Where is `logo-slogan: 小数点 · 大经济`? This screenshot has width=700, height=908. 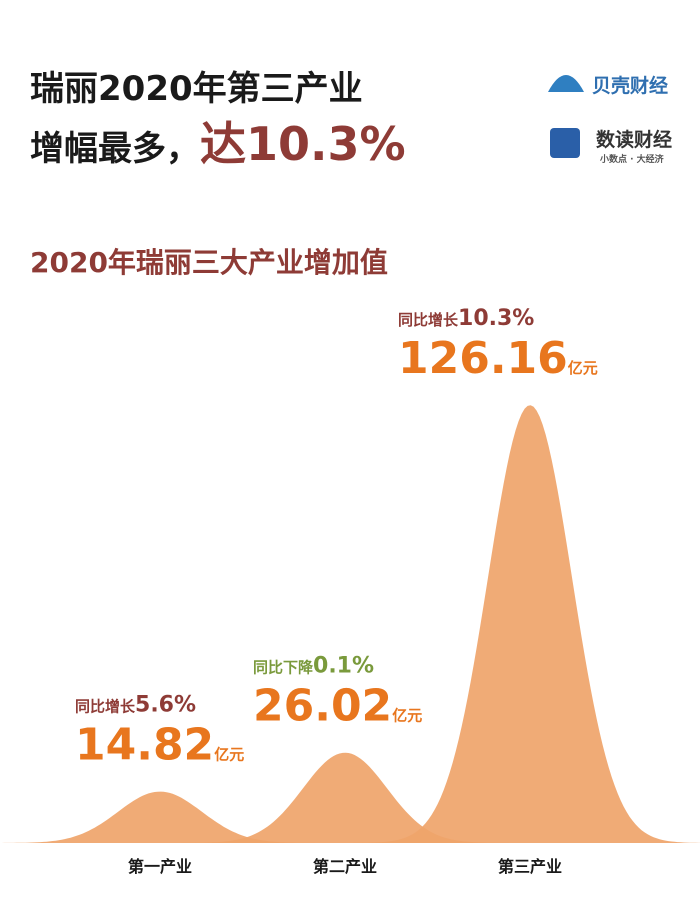
logo-slogan: 小数点 · 大经济 is located at coordinates (632, 159).